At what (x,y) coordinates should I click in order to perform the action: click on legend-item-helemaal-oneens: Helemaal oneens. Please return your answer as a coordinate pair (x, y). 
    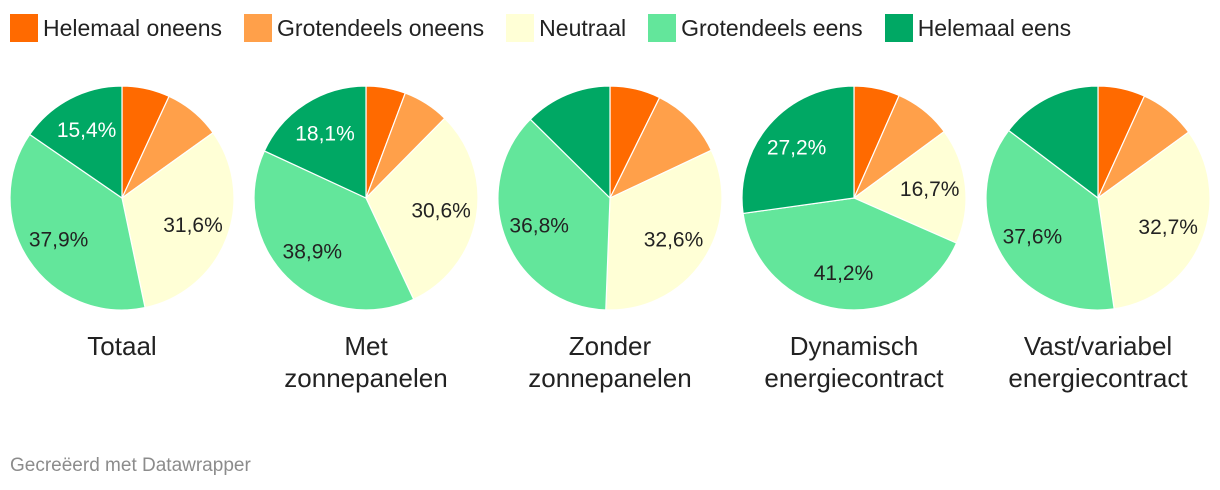
    Looking at the image, I should click on (116, 28).